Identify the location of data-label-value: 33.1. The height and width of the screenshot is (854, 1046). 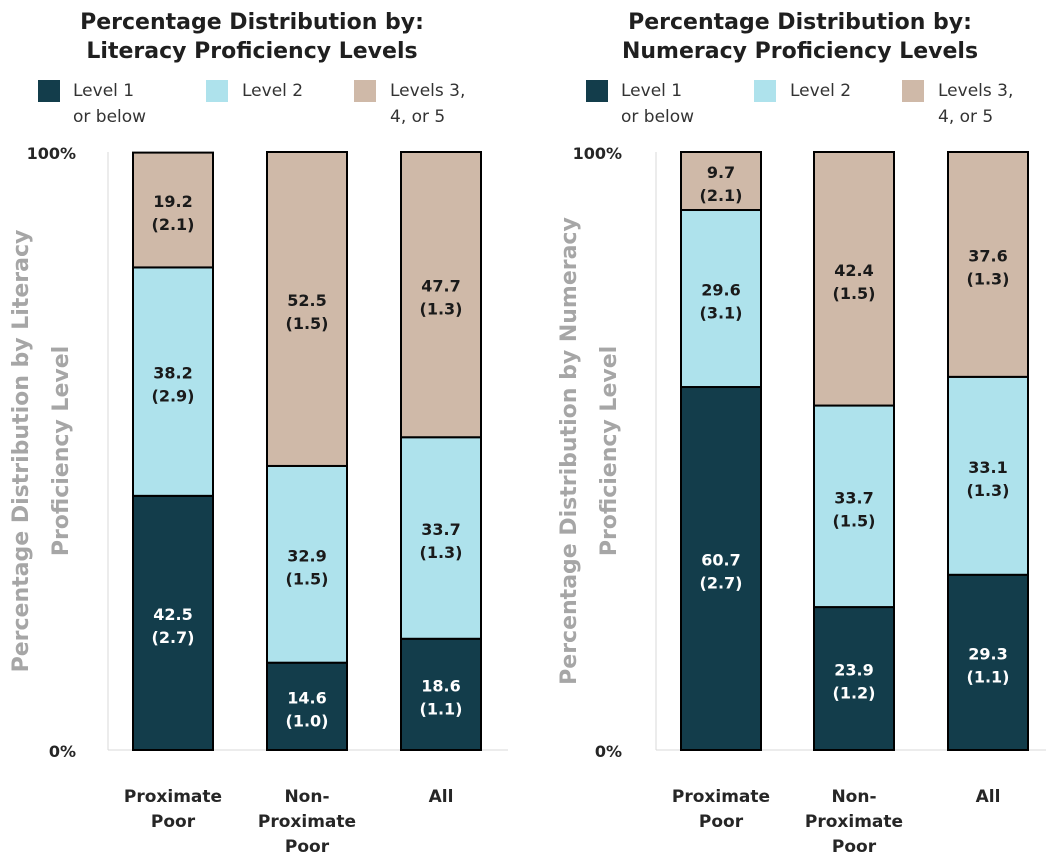
(987, 467).